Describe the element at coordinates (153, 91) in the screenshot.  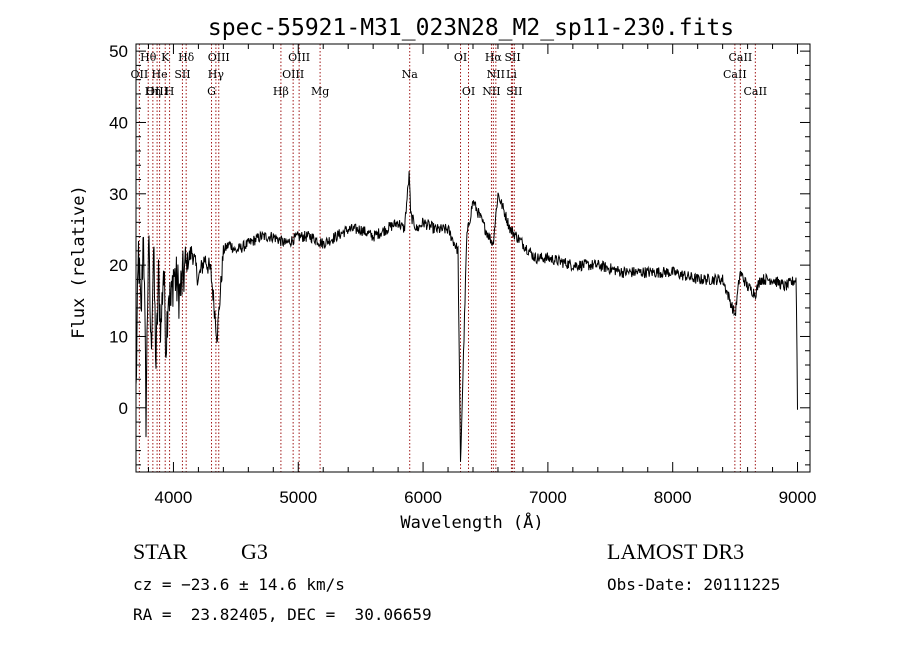
I see `spectral-line-label: Hη` at that location.